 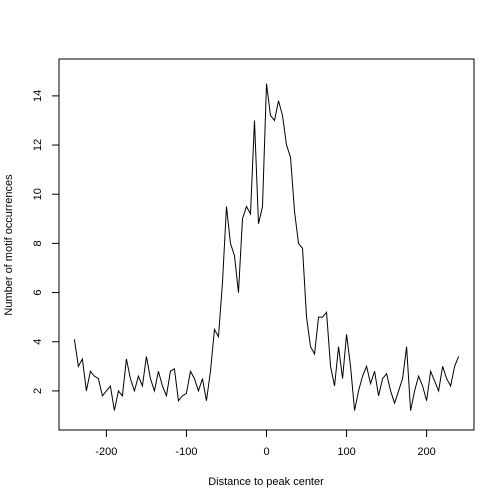 I want to click on y-tick-label: 6, so click(x=38, y=293).